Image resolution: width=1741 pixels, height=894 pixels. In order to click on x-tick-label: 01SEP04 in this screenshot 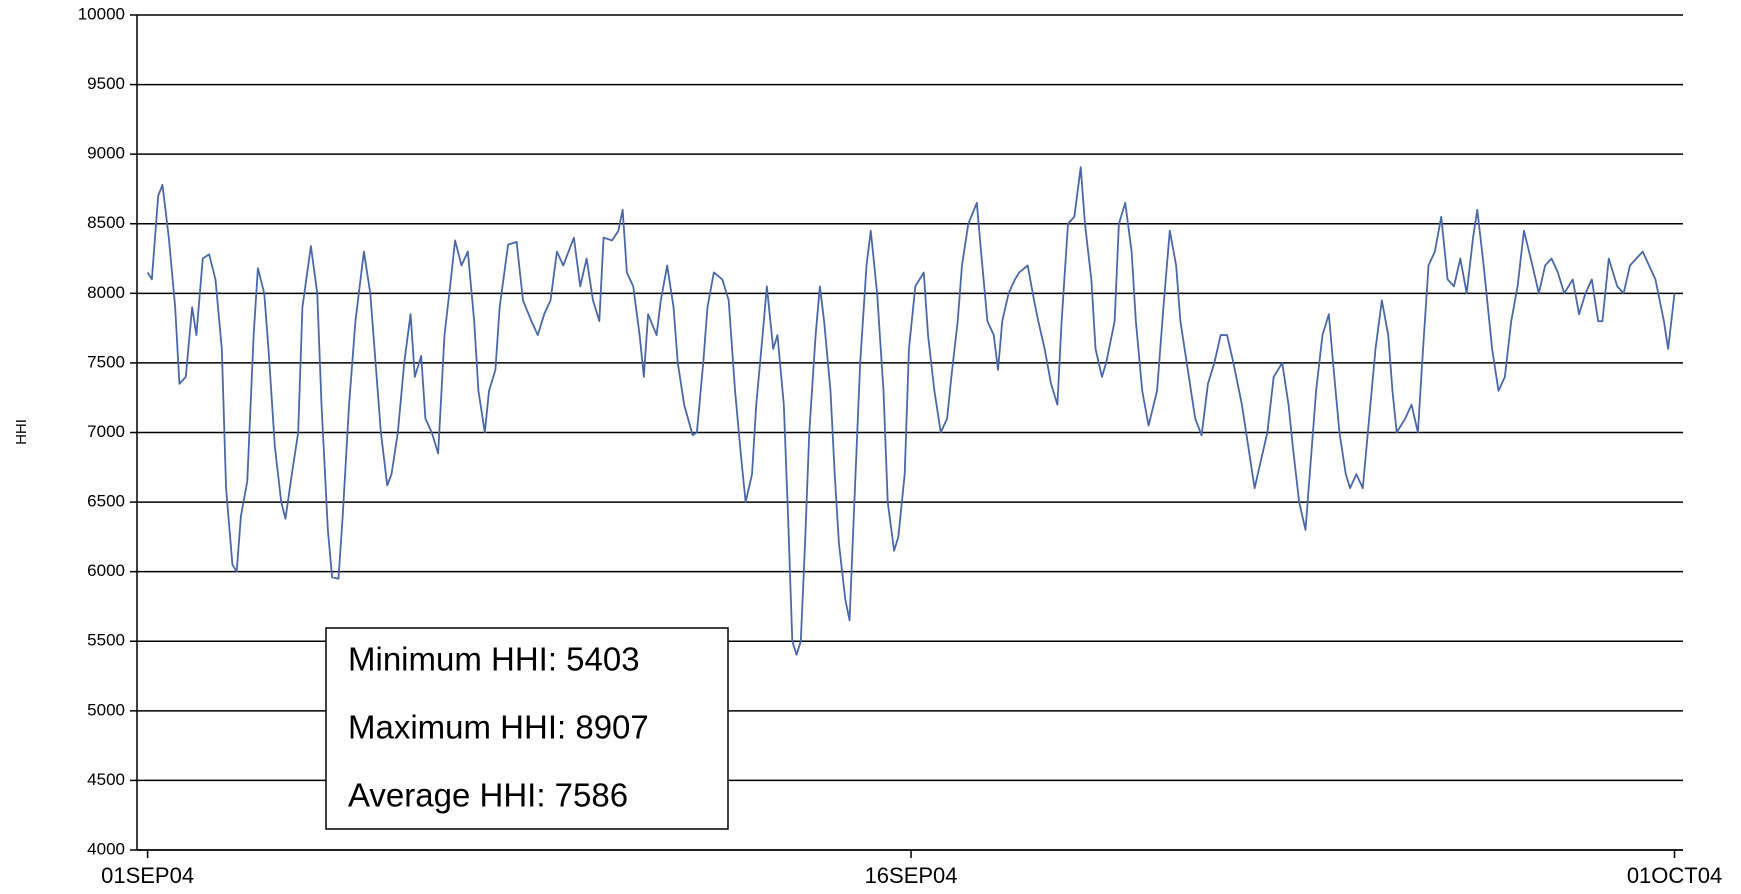, I will do `click(147, 875)`.